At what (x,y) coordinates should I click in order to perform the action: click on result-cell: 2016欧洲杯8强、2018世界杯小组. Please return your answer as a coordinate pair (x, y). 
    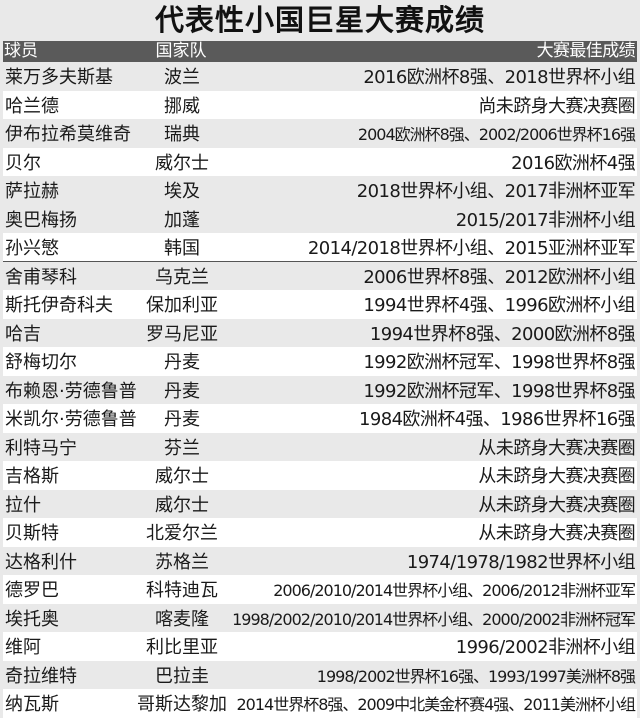
    Looking at the image, I should click on (499, 78).